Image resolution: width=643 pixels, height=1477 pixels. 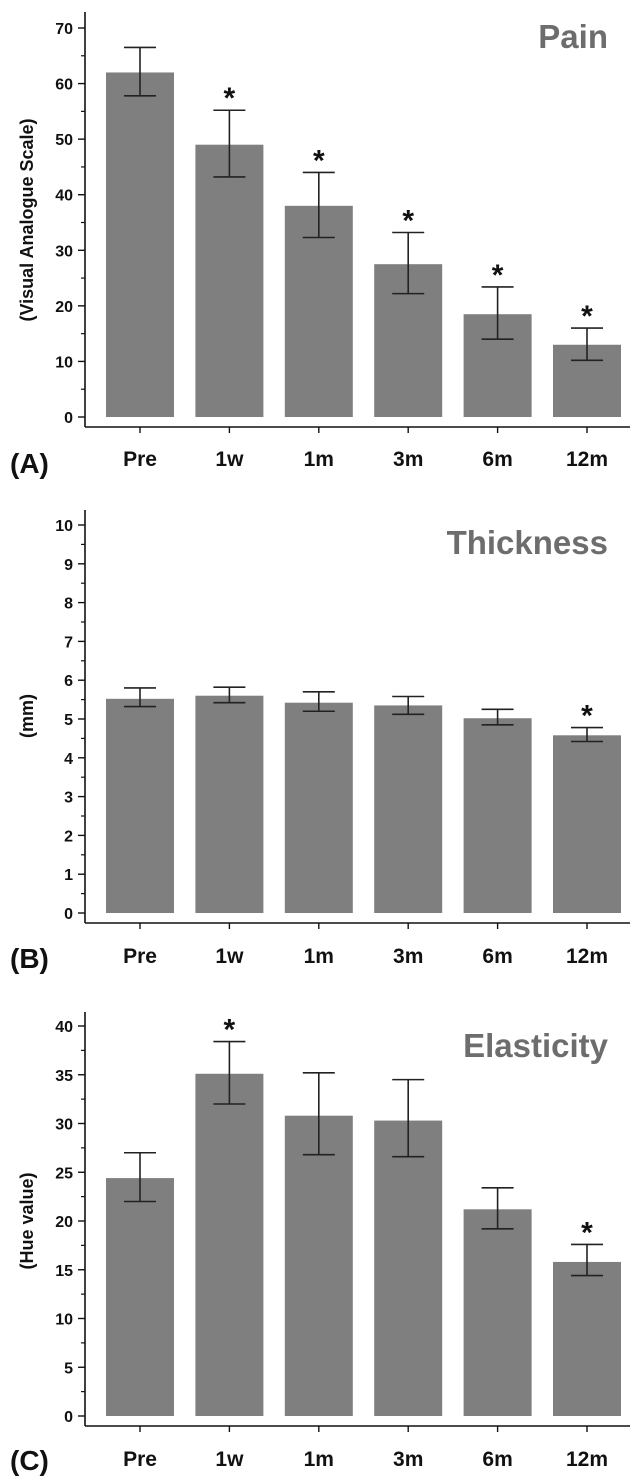 What do you see at coordinates (29, 463) in the screenshot?
I see `panel-label: (A)` at bounding box center [29, 463].